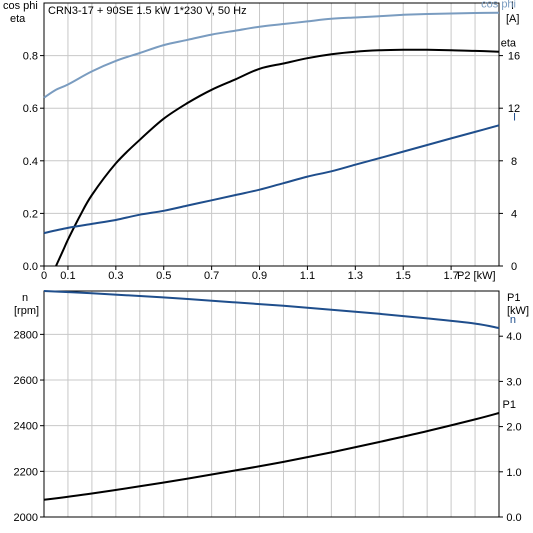  I want to click on right-tick-label: 1.0, so click(513, 473).